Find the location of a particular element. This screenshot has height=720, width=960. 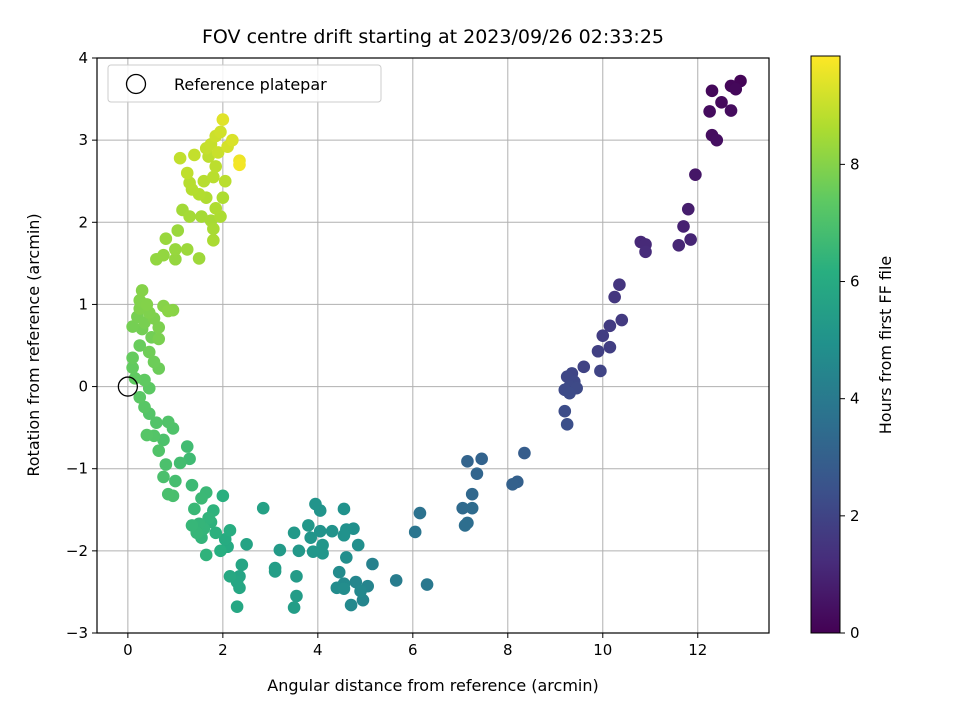

colorbar-tick-label: 8 is located at coordinates (855, 164).